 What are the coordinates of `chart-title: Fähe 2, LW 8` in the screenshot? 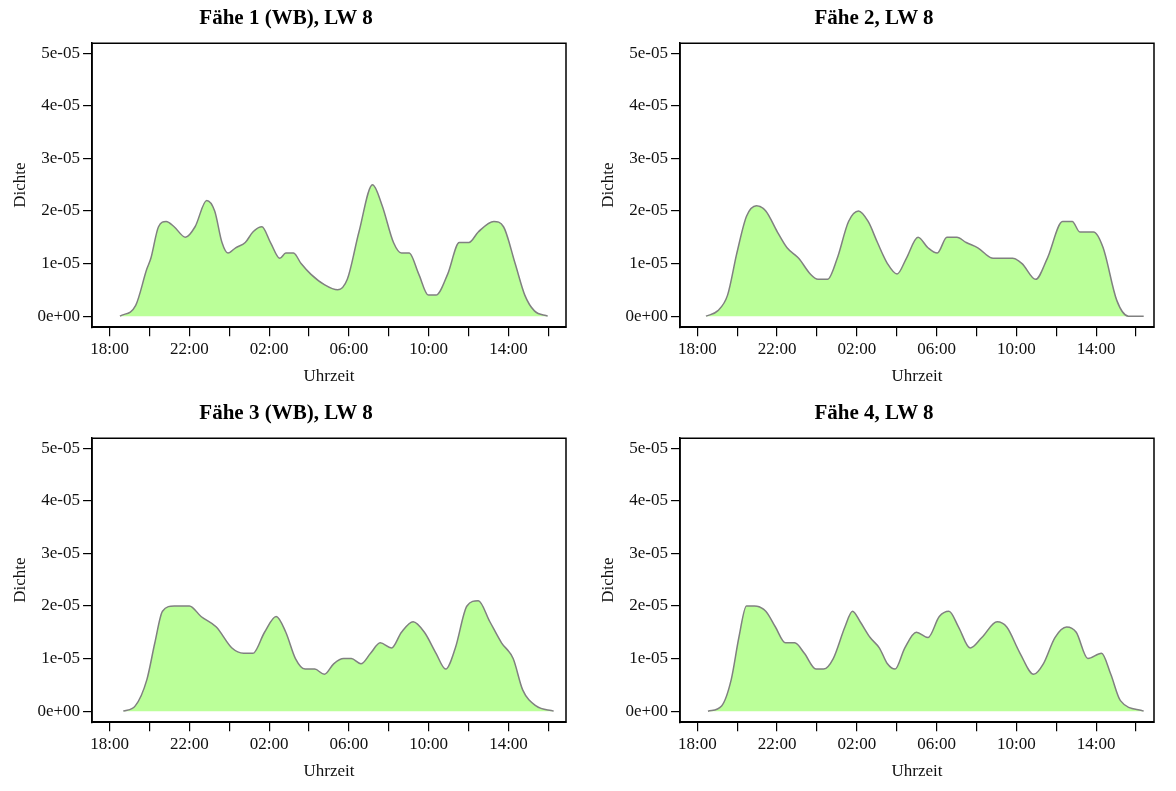 It's located at (874, 17).